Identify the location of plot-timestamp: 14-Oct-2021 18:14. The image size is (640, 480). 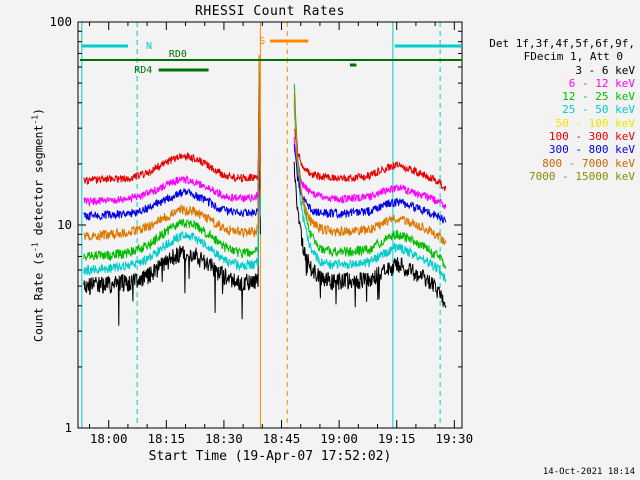
(588, 472).